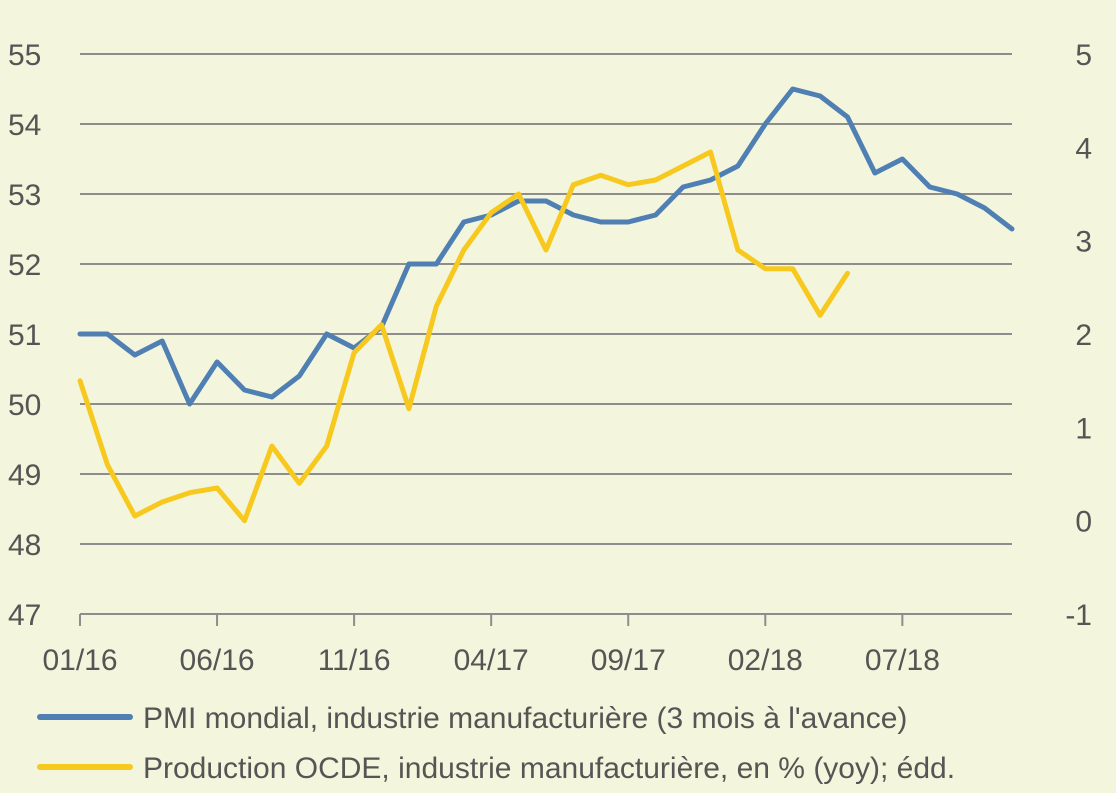  What do you see at coordinates (79, 660) in the screenshot?
I see `x-tick-label: 01/16` at bounding box center [79, 660].